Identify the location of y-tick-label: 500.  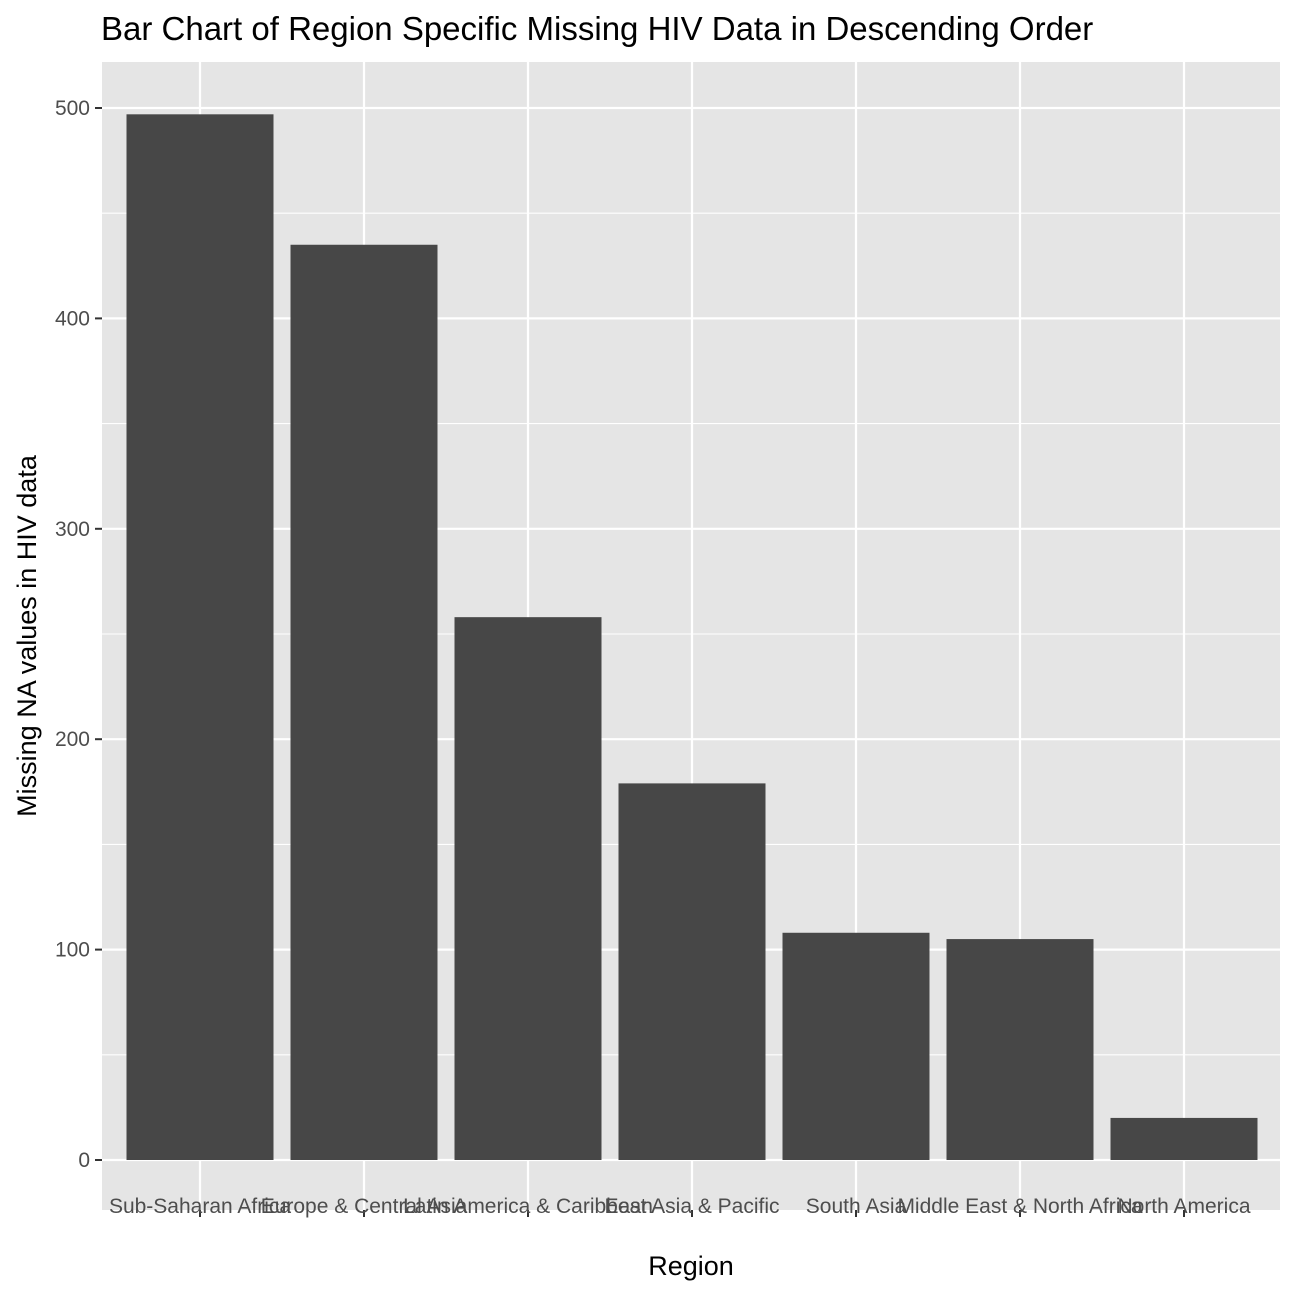
(72, 108).